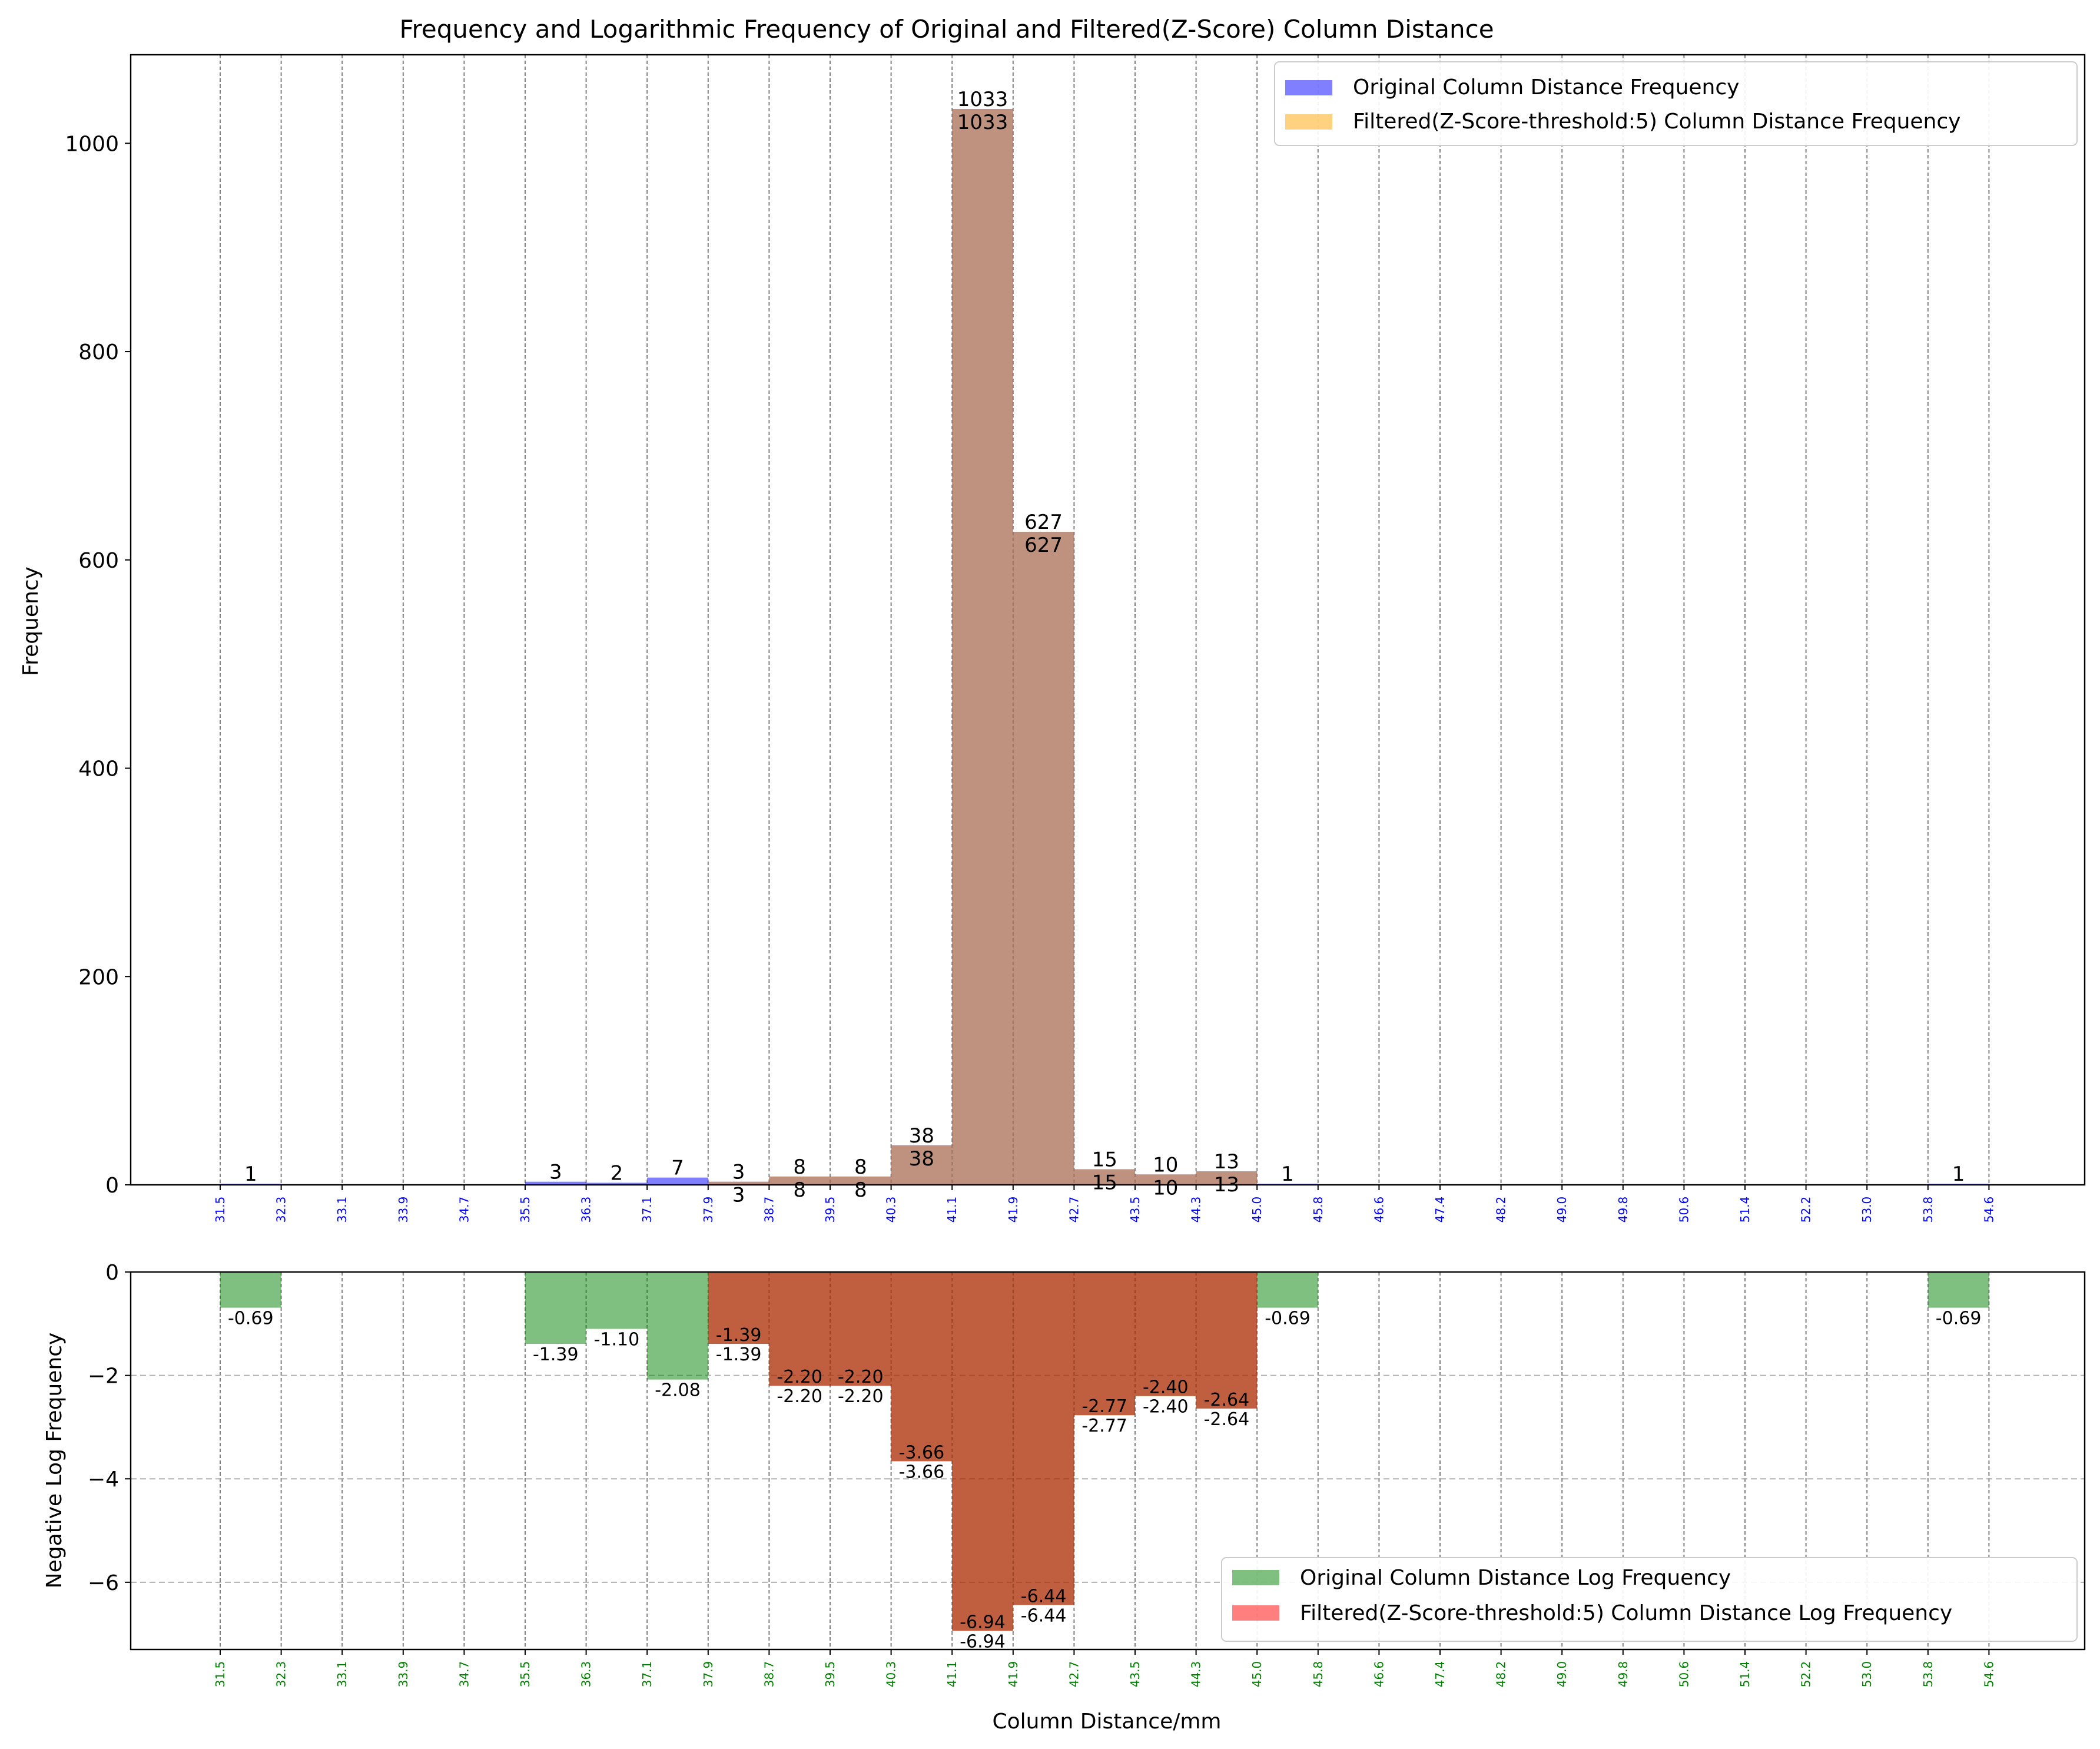 The height and width of the screenshot is (1749, 2100). What do you see at coordinates (1043, 545) in the screenshot?
I see `data-label-filtered: 627` at bounding box center [1043, 545].